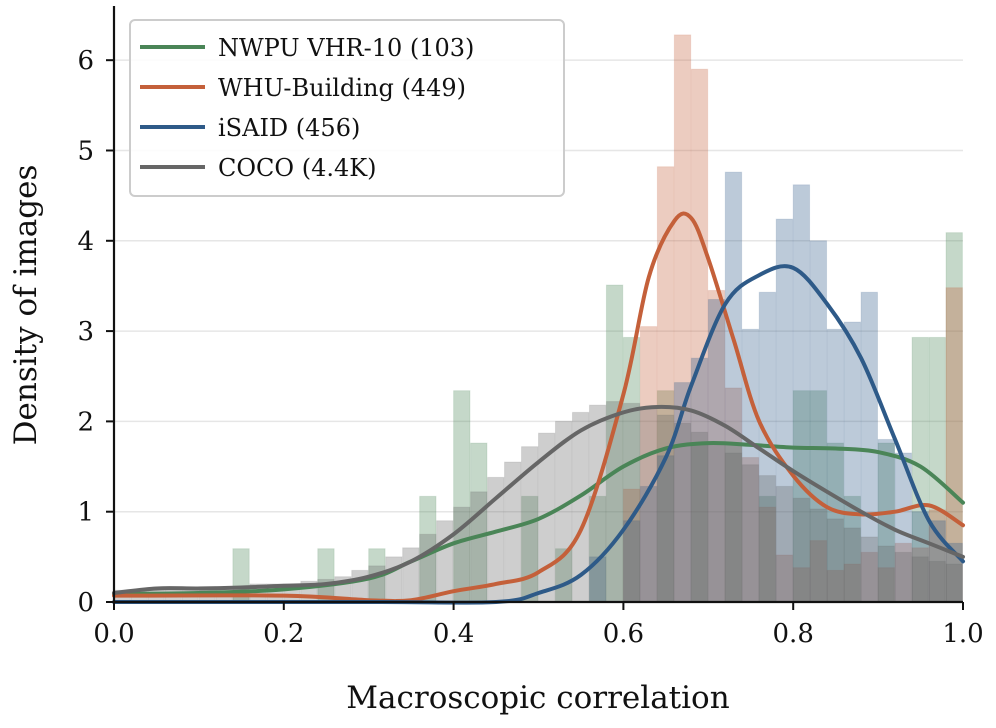 The image size is (996, 728). I want to click on legend-label-isaid: iSAID (456), so click(289, 128).